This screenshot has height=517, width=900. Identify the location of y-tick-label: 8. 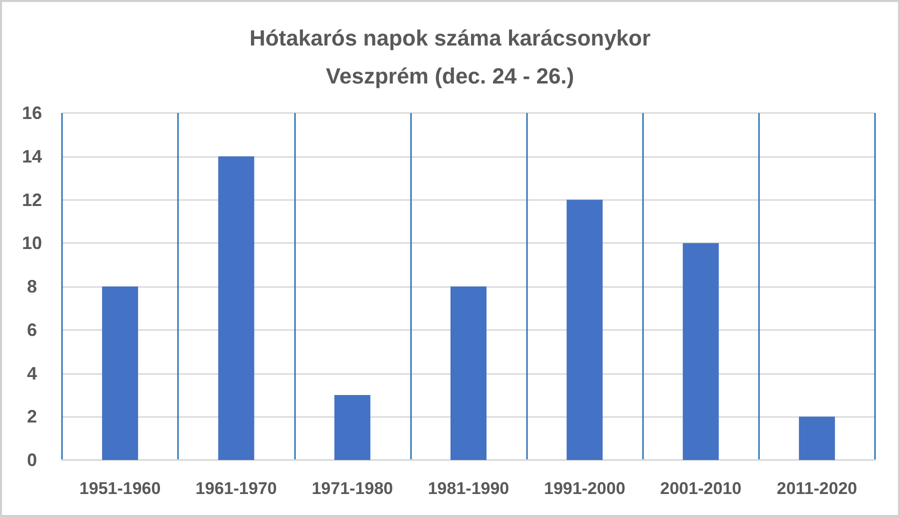
(32, 286).